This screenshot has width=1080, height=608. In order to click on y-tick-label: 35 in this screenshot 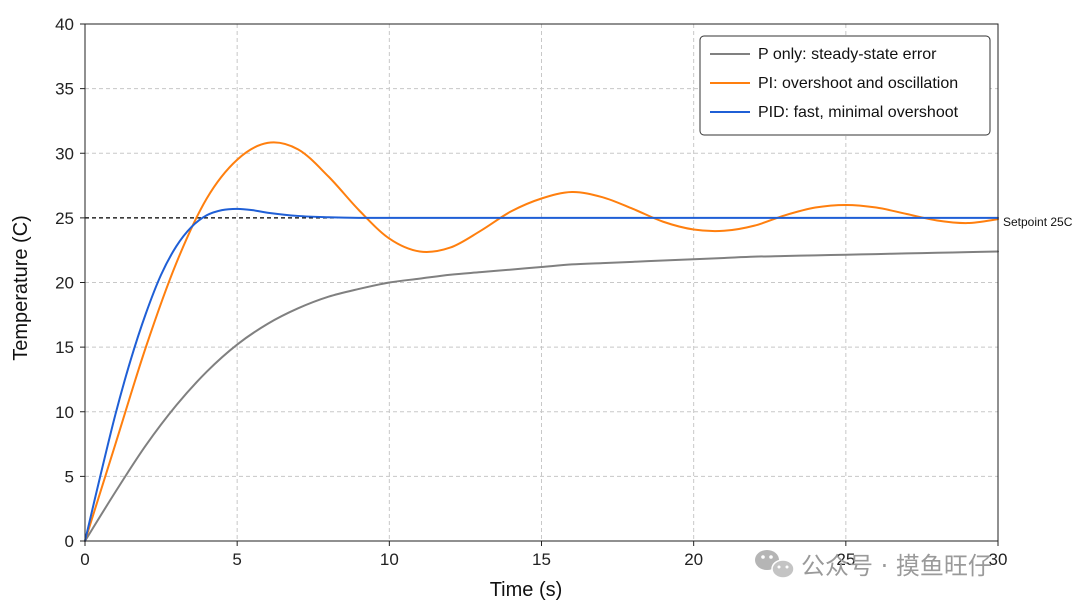, I will do `click(64, 89)`.